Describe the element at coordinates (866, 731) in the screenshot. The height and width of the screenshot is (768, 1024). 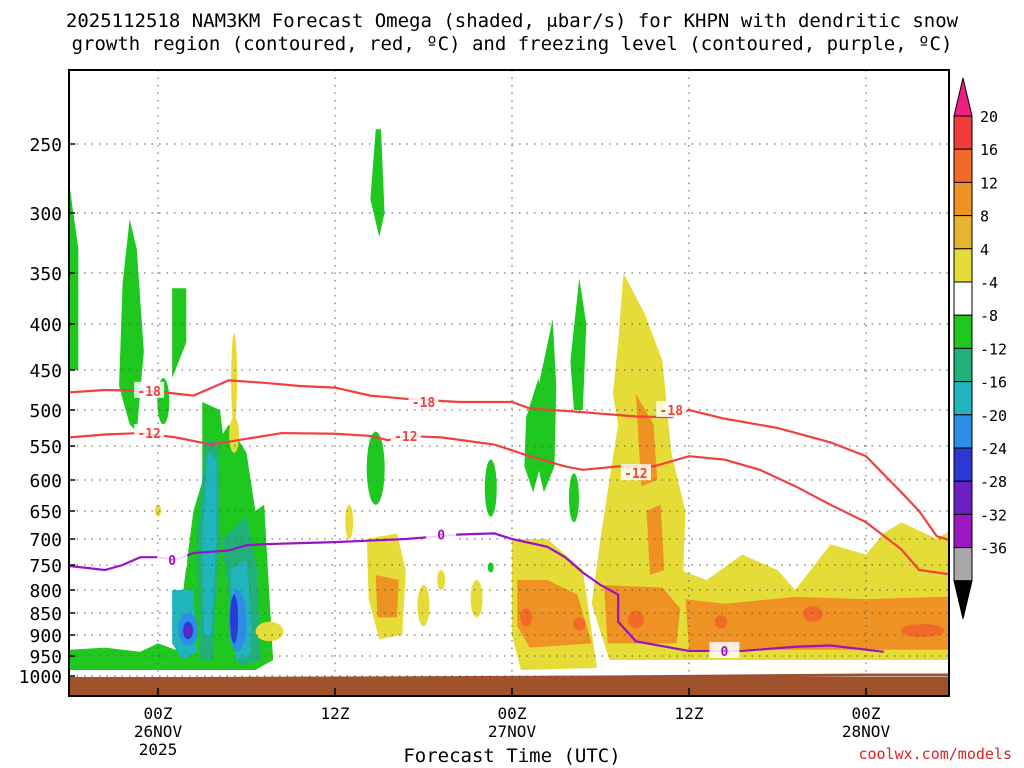
I see `x-tick-date: 28NOV` at that location.